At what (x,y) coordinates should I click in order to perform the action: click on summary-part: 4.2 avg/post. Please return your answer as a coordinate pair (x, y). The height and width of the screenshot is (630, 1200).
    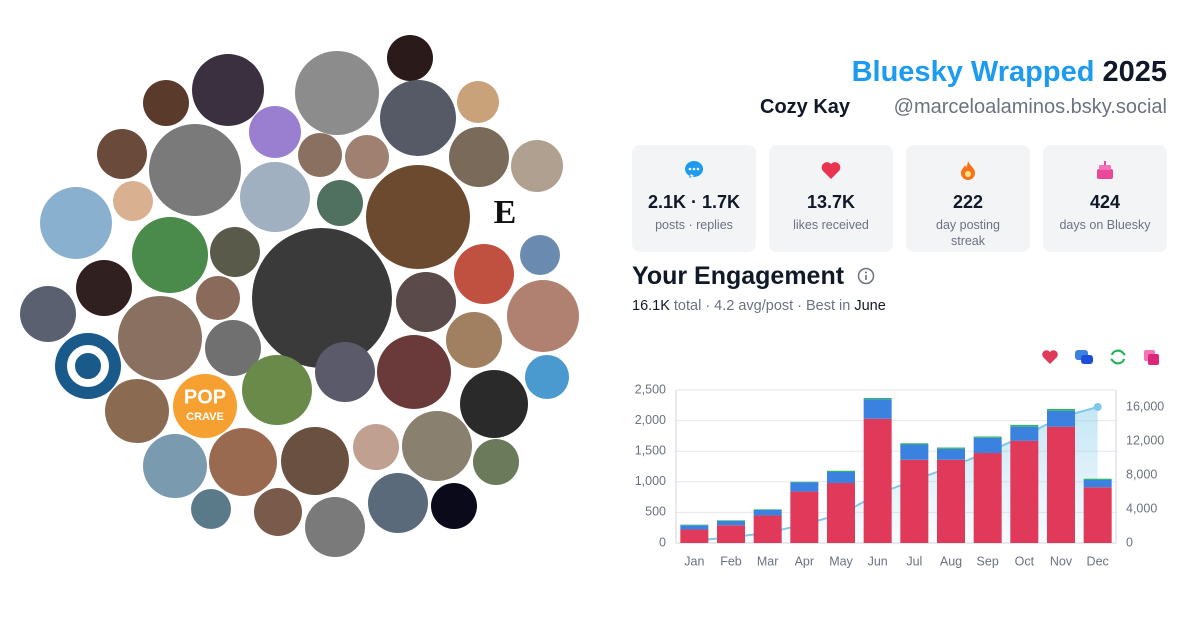
    Looking at the image, I should click on (754, 306).